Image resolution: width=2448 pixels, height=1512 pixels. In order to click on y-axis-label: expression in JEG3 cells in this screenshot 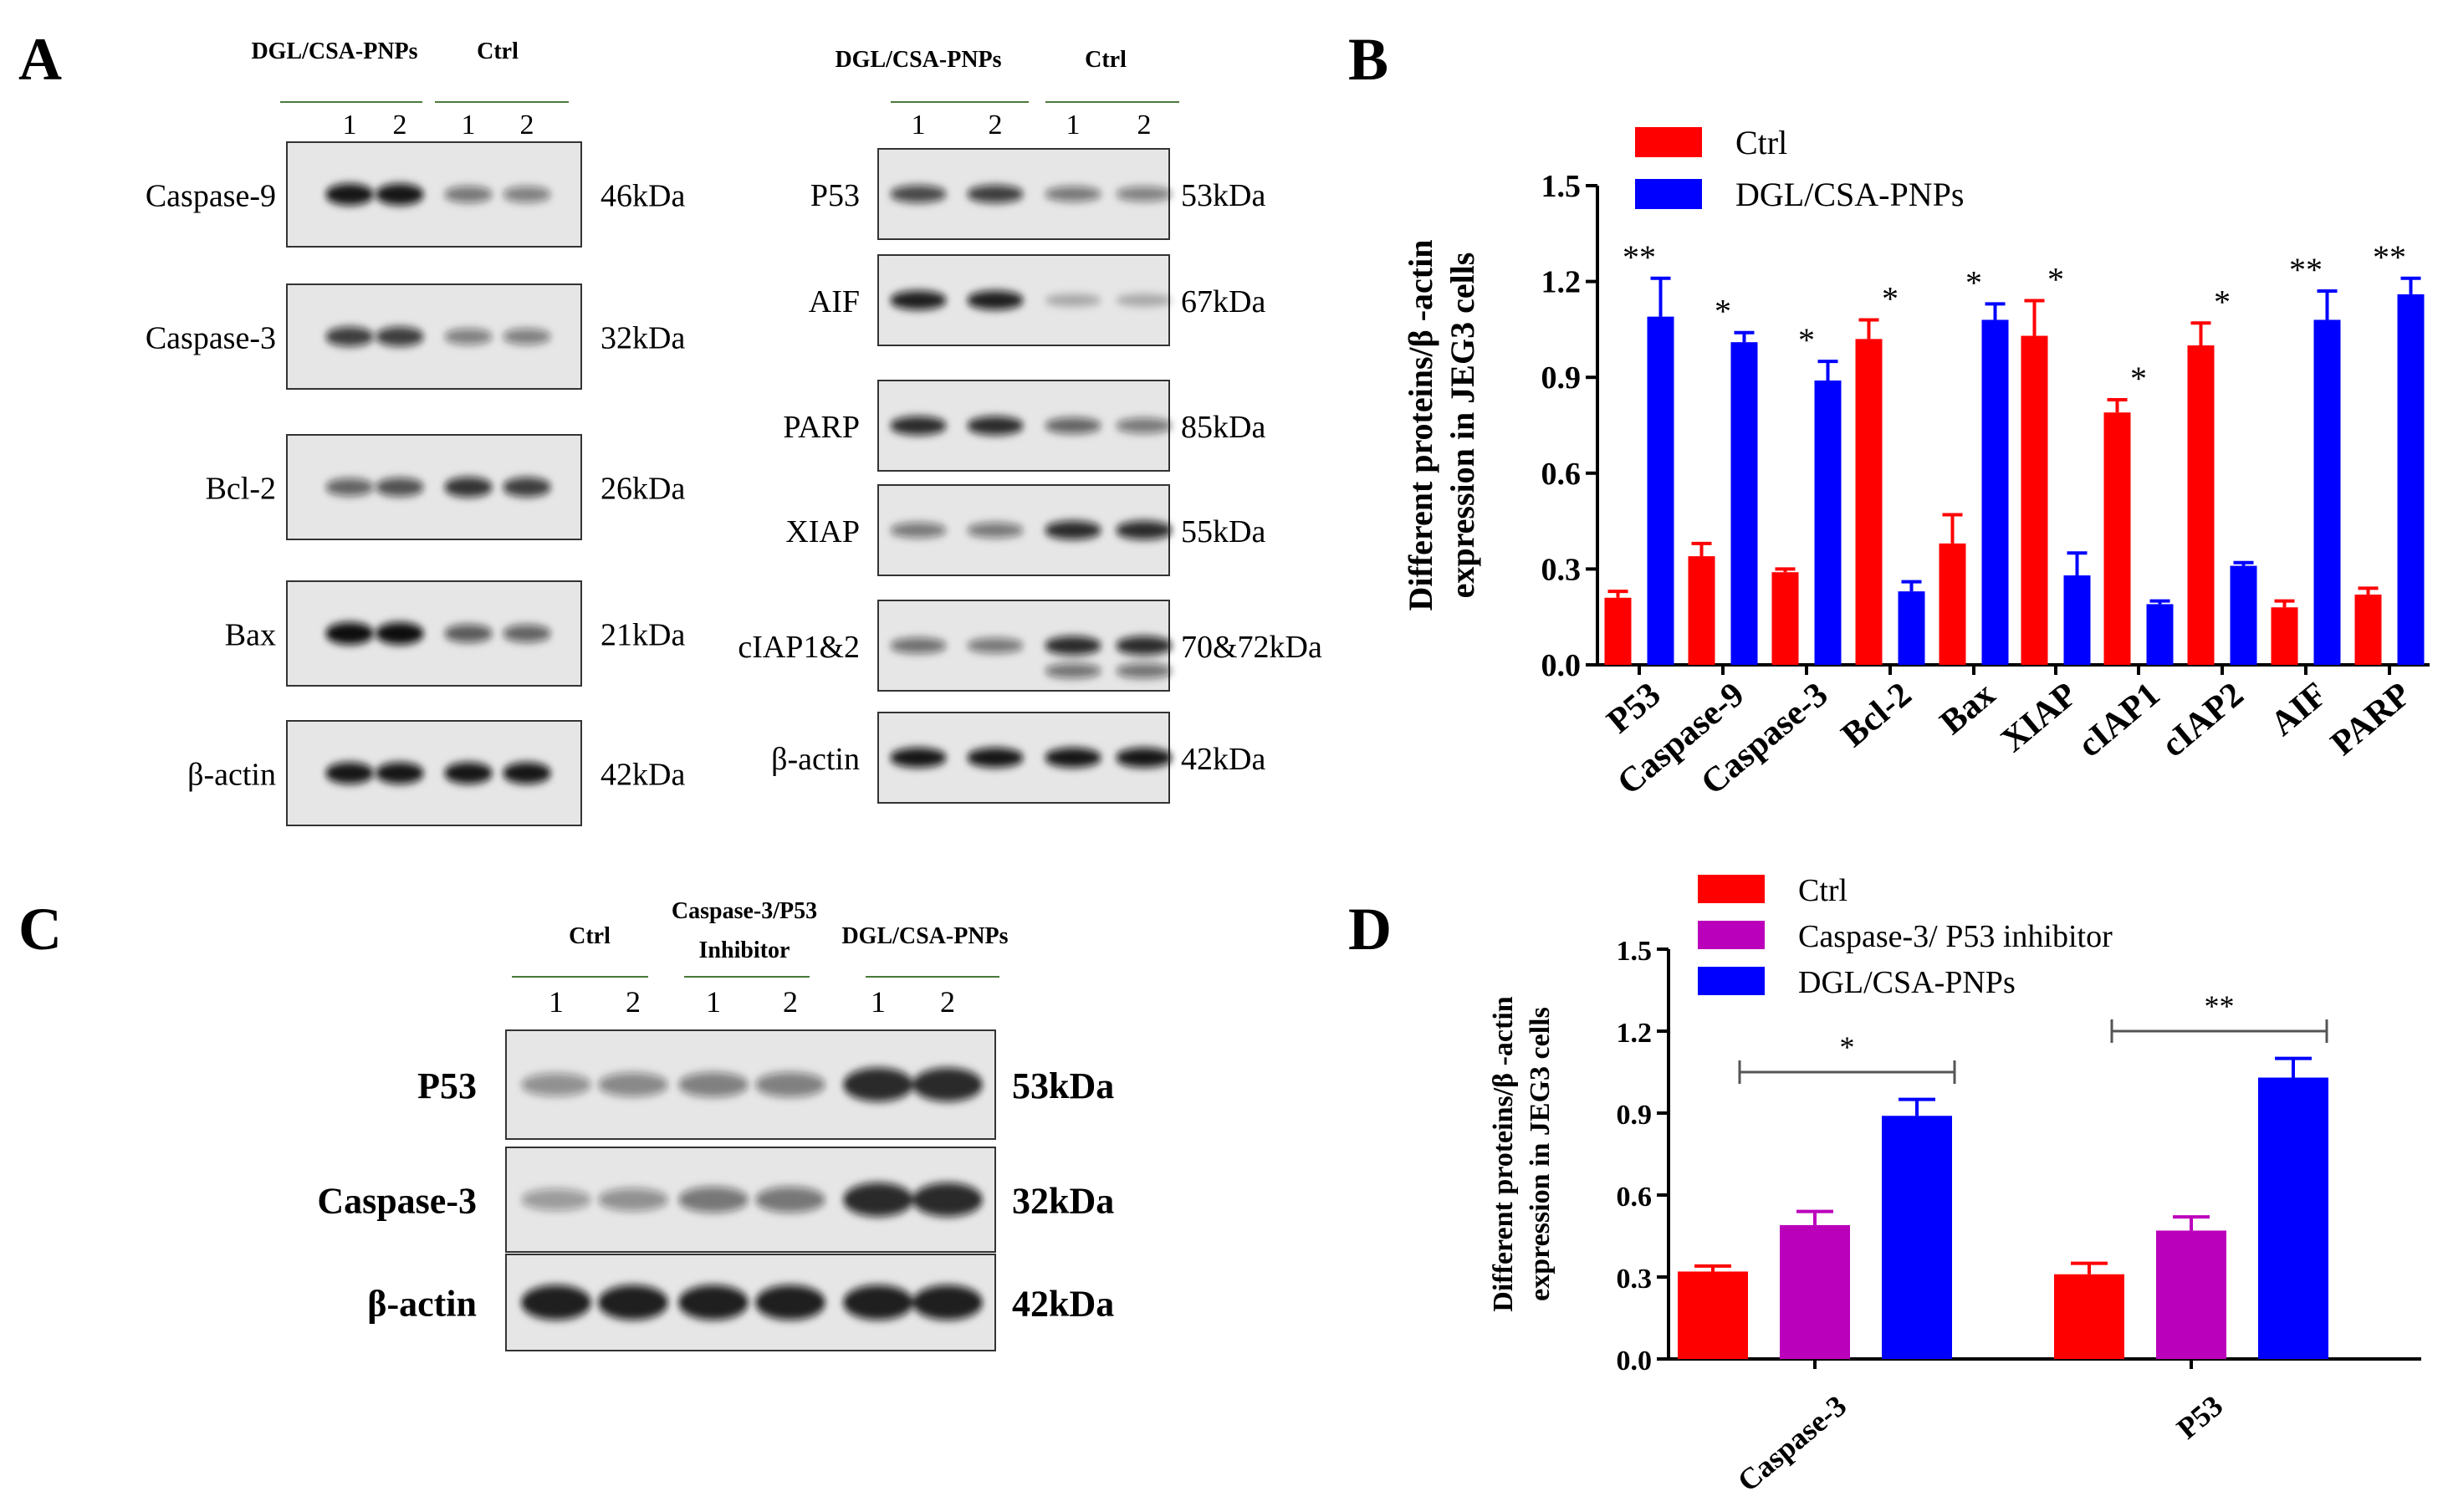, I will do `click(1540, 1154)`.